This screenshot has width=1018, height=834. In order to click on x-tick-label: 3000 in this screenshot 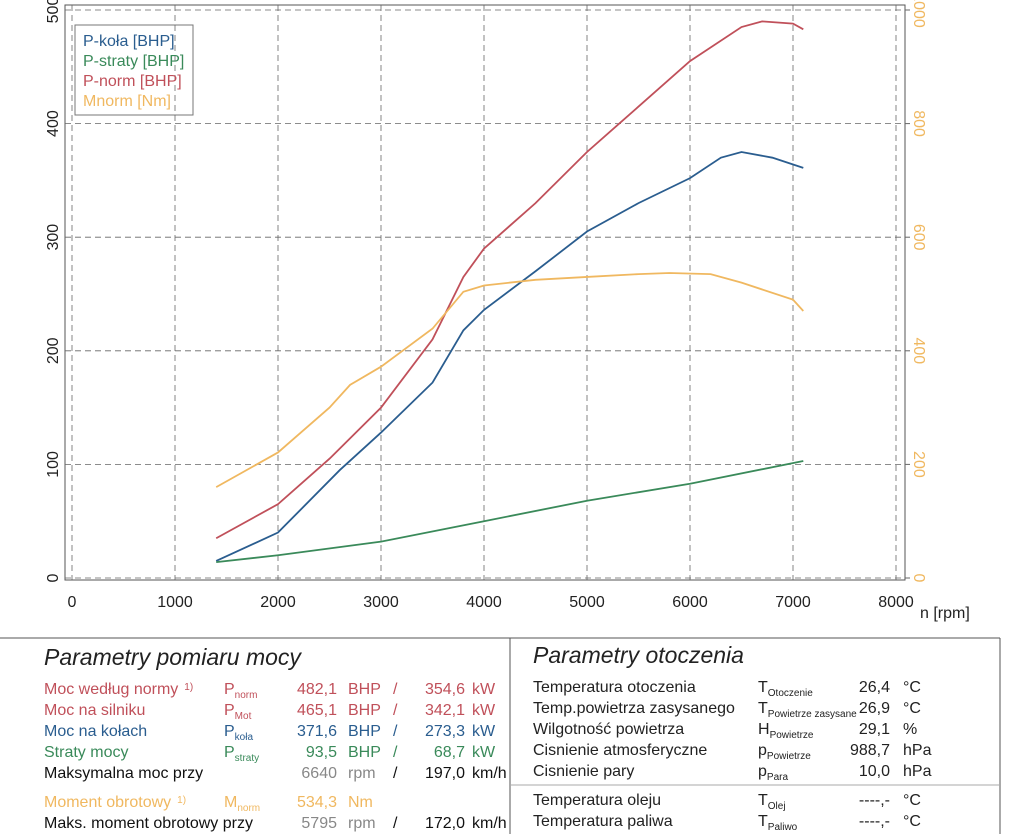, I will do `click(381, 602)`.